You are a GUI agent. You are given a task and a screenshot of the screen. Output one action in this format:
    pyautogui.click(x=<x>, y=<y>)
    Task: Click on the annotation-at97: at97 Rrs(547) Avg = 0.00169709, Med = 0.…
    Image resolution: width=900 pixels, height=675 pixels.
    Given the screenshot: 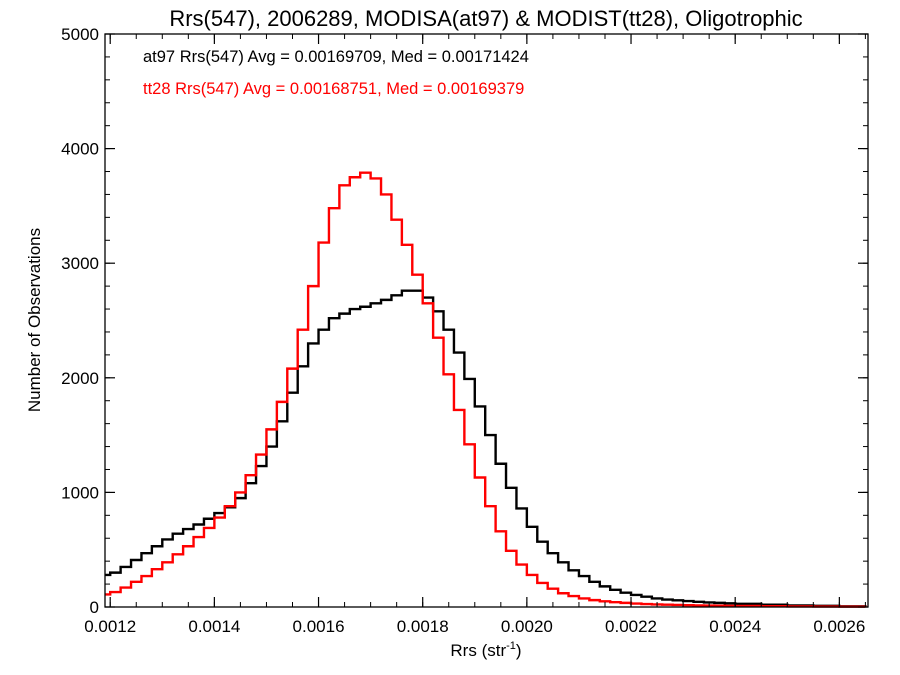 What is the action you would take?
    pyautogui.click(x=336, y=57)
    